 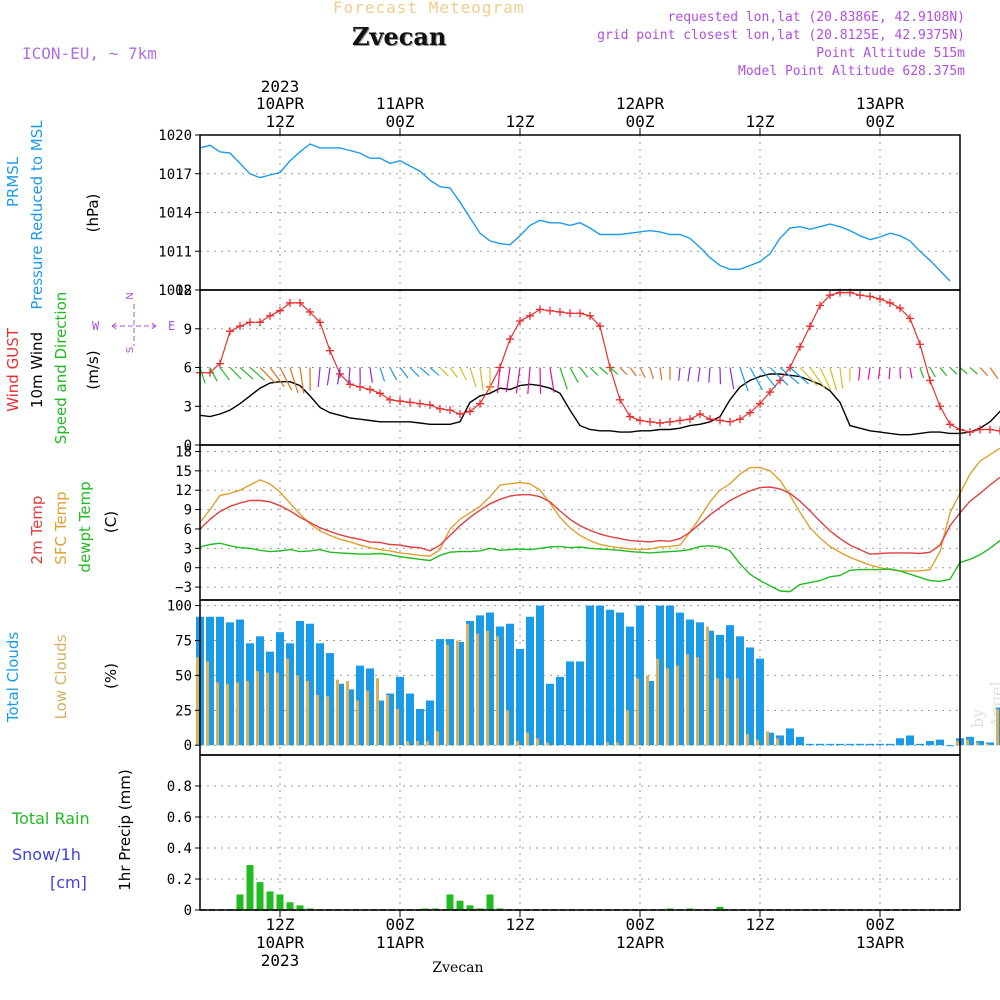 What do you see at coordinates (175, 291) in the screenshot?
I see `ytick-label-pressure: 1008` at bounding box center [175, 291].